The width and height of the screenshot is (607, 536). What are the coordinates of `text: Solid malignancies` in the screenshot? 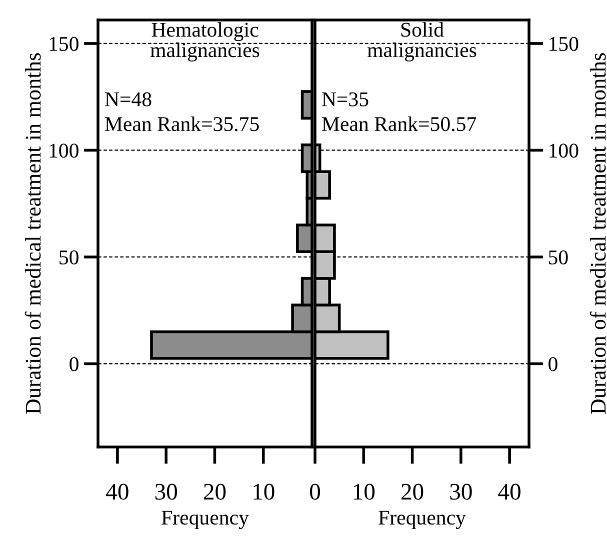 It's located at (421, 42).